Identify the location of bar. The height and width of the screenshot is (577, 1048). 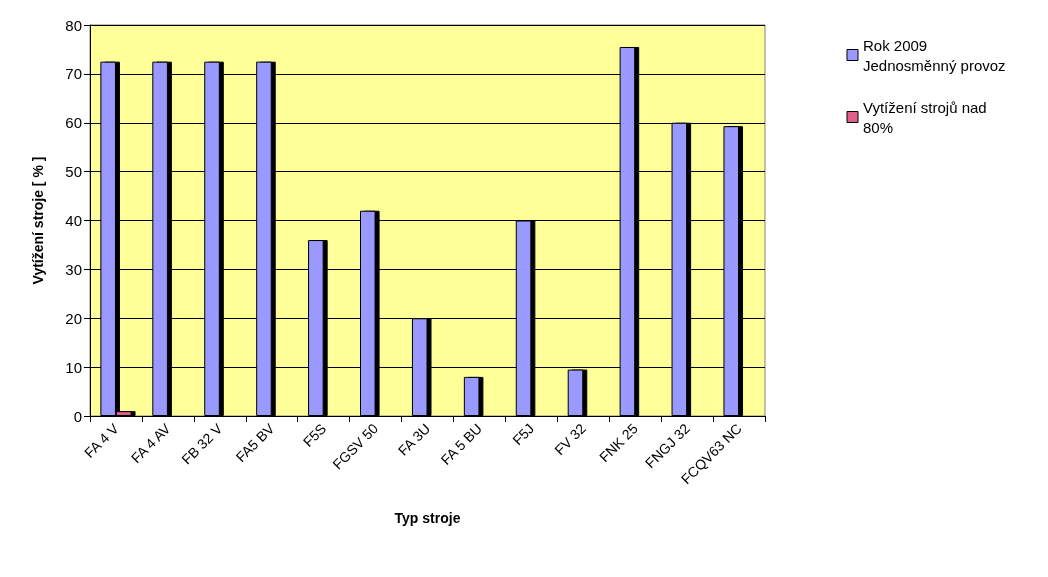
(471, 396).